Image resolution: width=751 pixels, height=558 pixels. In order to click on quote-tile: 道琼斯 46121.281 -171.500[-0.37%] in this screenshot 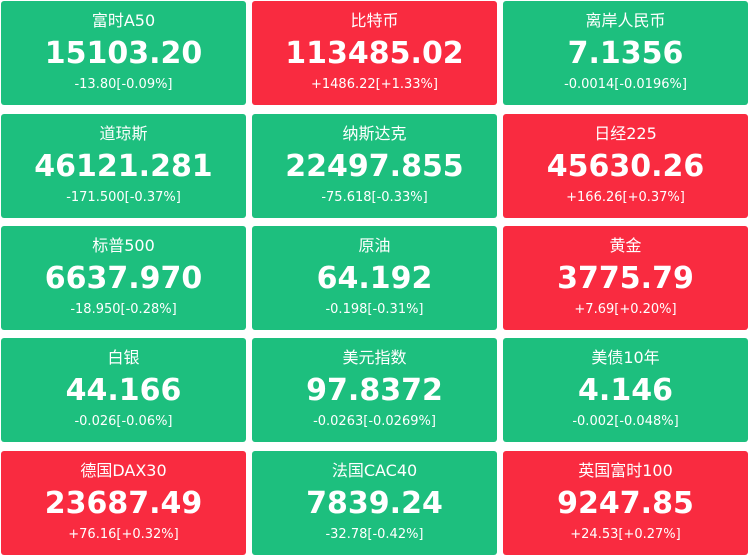, I will do `click(123, 166)`.